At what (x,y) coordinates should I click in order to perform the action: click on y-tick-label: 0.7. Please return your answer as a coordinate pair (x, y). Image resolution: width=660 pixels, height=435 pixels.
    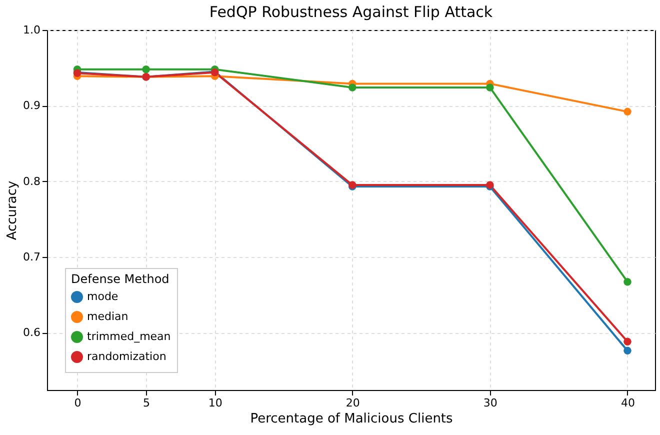
    Looking at the image, I should click on (31, 257).